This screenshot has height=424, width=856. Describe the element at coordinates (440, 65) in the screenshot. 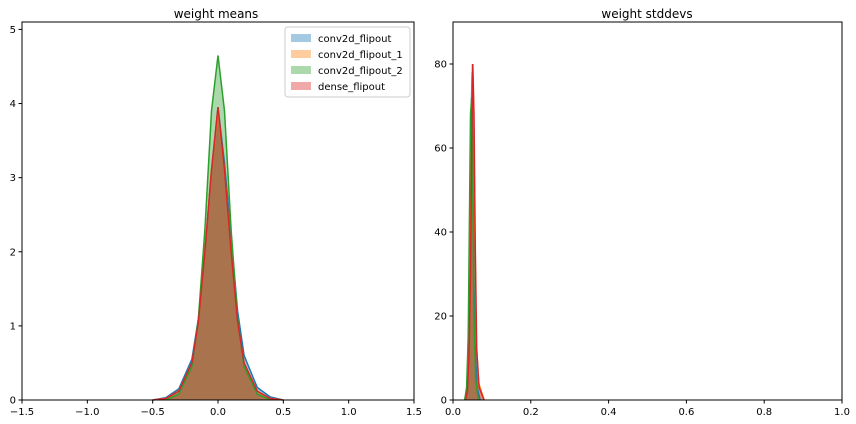

I see `stddevs-y-tick-label: 80` at that location.